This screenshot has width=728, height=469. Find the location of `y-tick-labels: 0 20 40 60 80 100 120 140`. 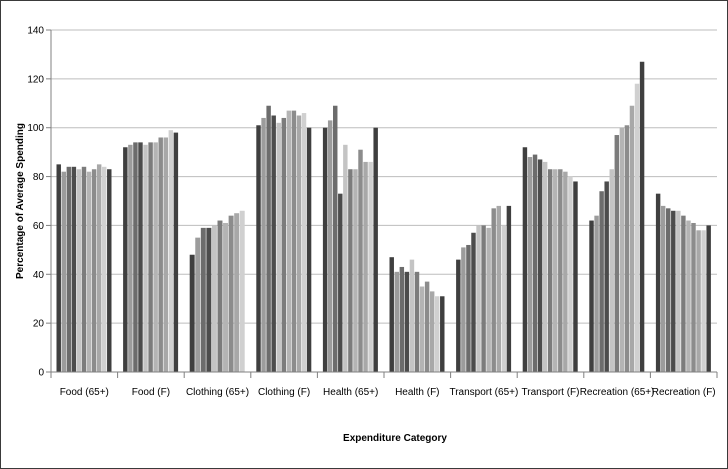

y-tick-labels: 0 20 40 60 80 100 120 140 is located at coordinates (35, 202).